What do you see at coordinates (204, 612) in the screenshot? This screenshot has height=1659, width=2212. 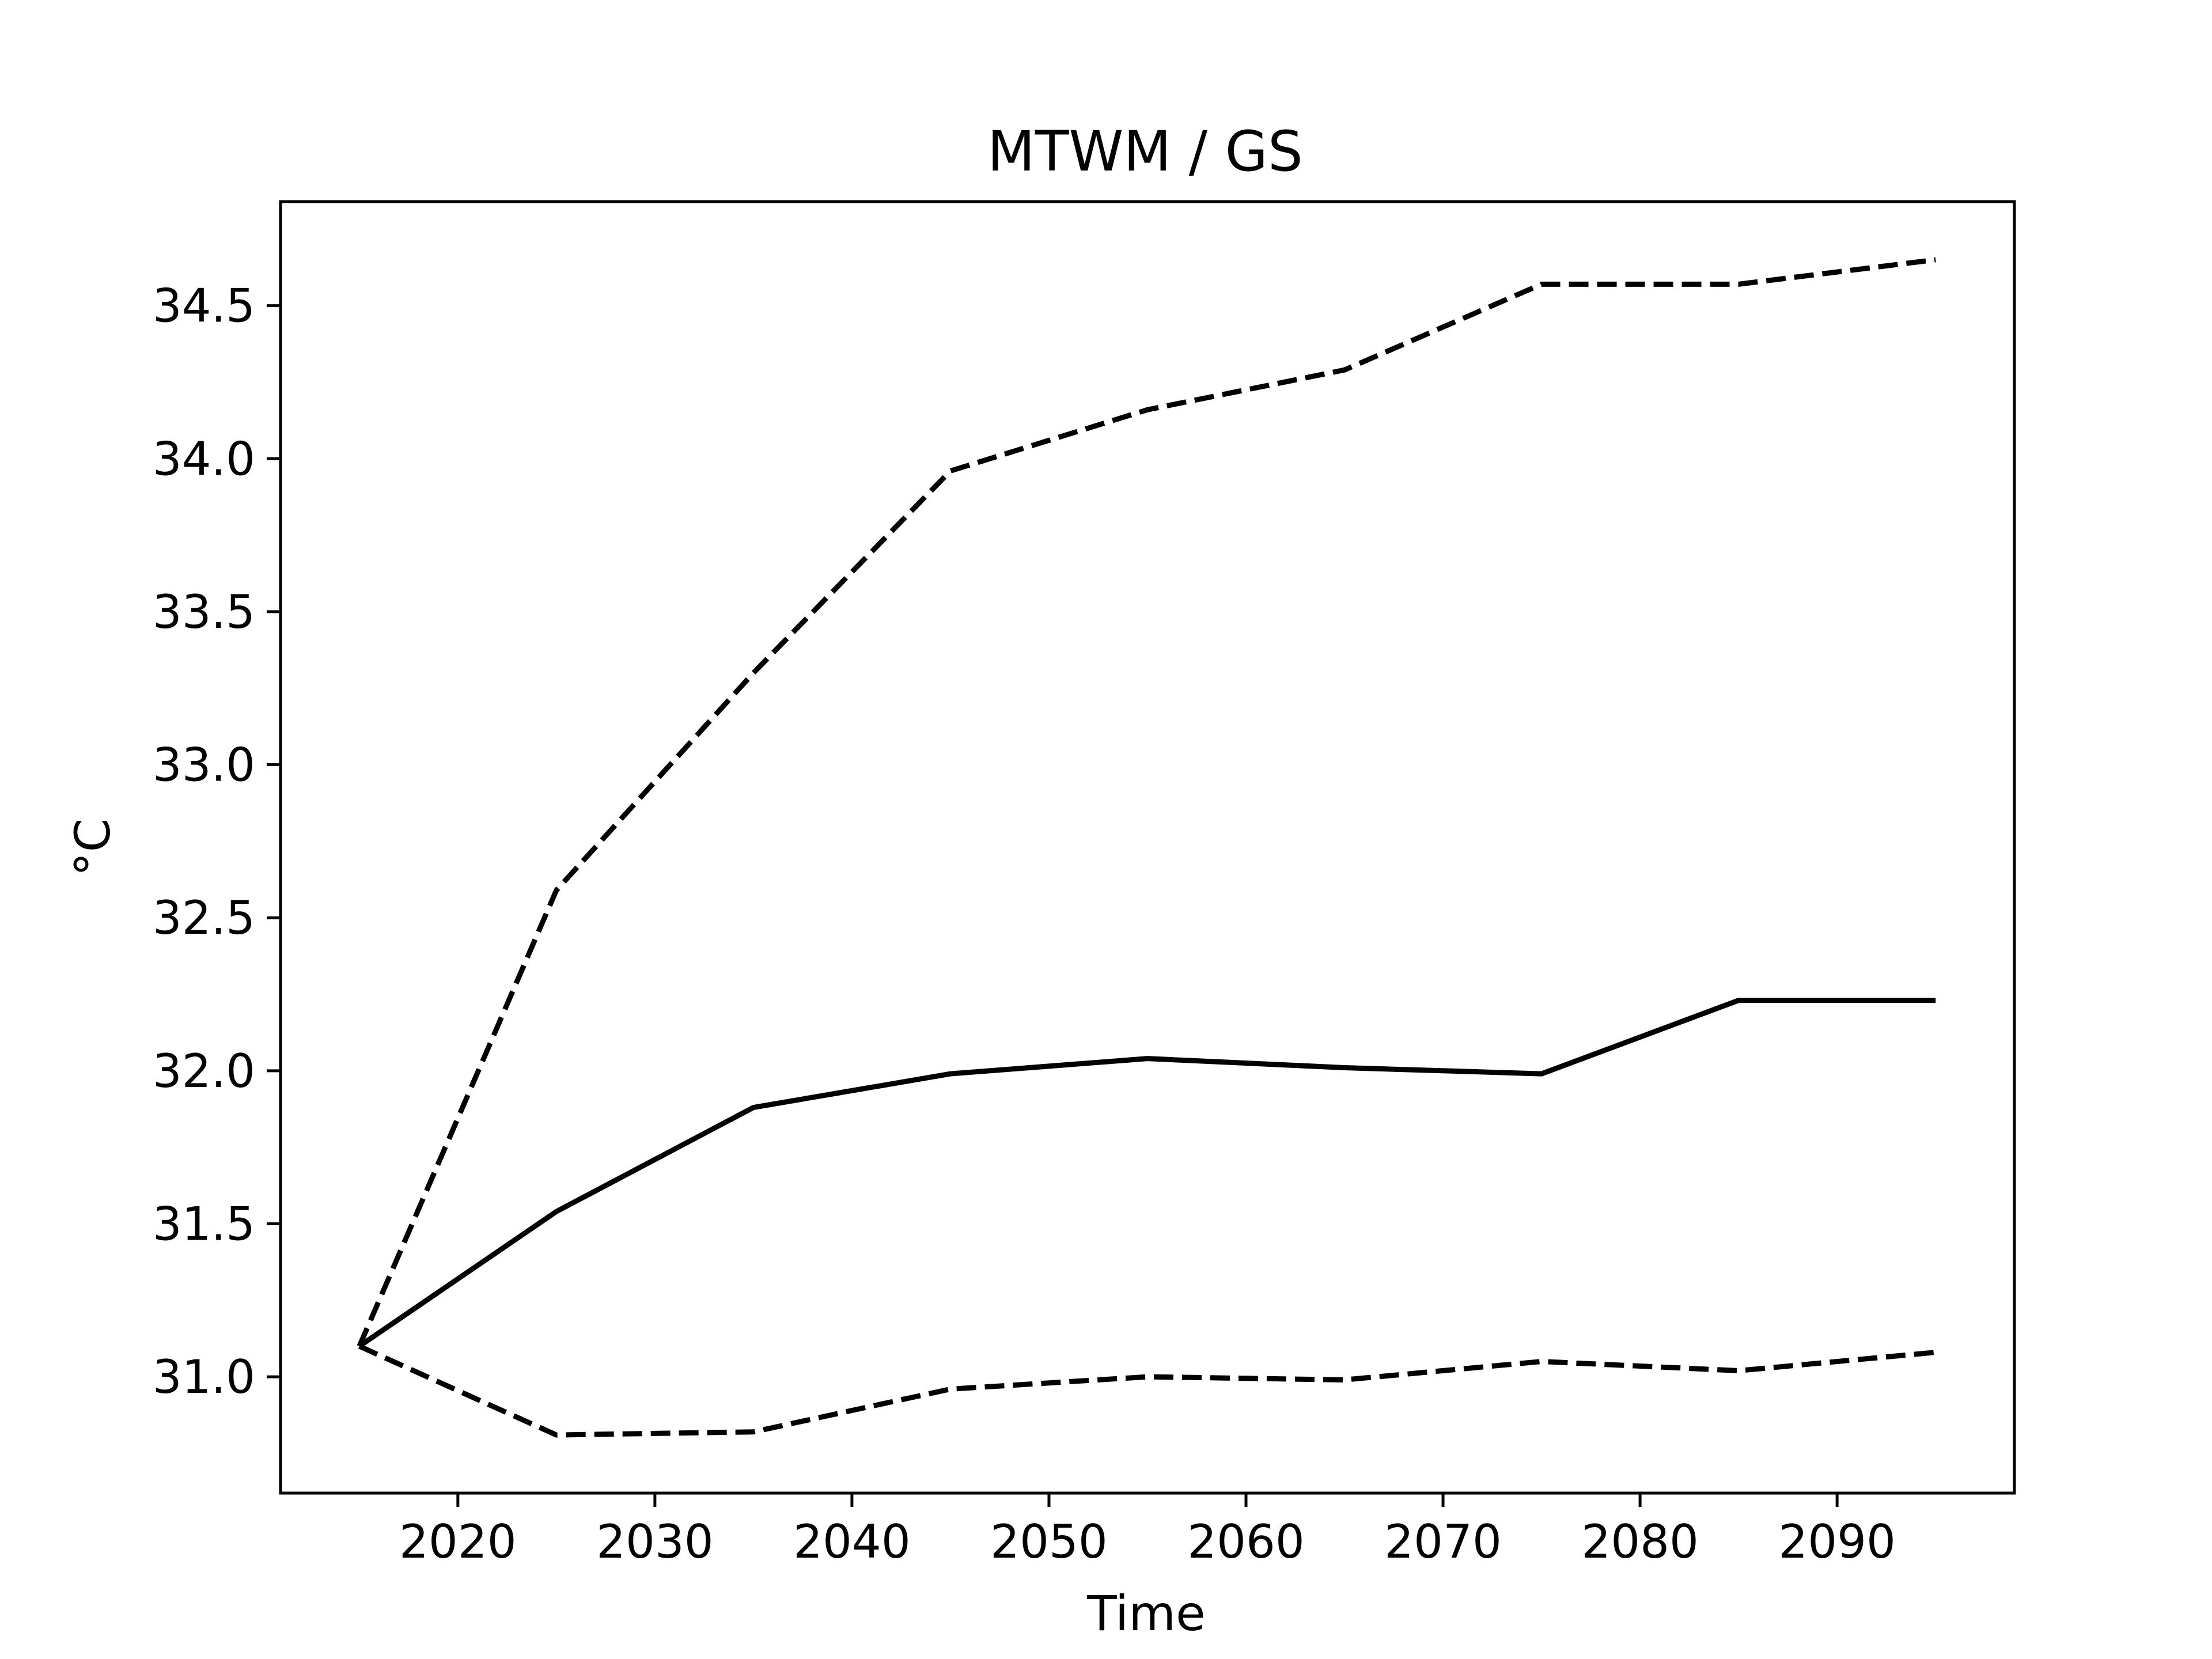 I see `y-tick-label: 33.5` at bounding box center [204, 612].